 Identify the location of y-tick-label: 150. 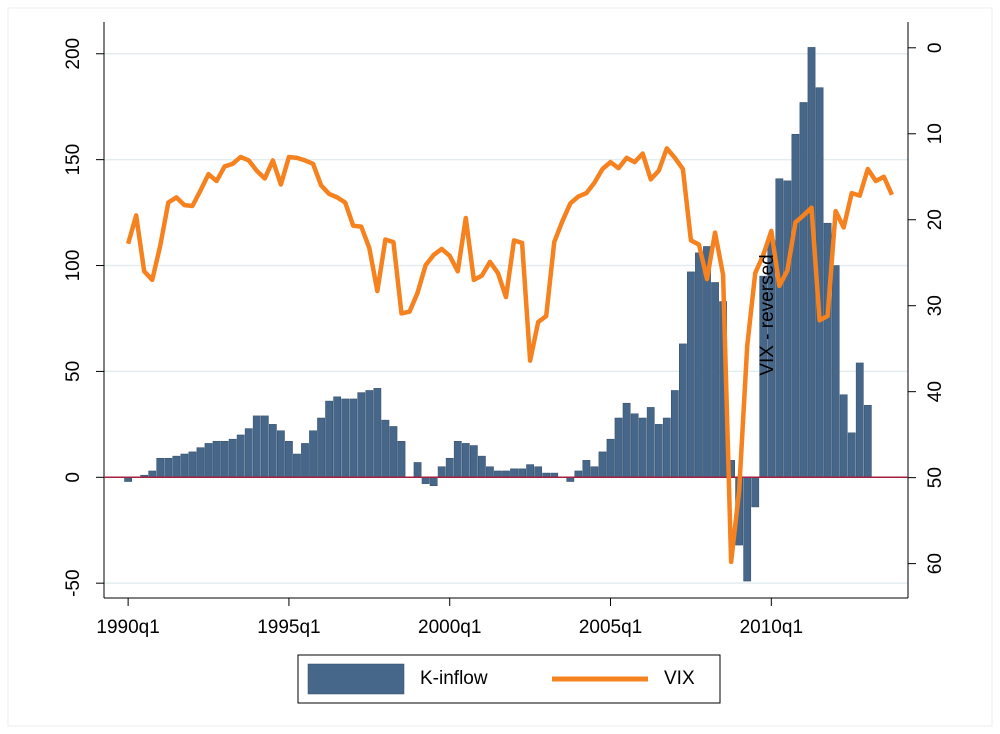
(73, 160).